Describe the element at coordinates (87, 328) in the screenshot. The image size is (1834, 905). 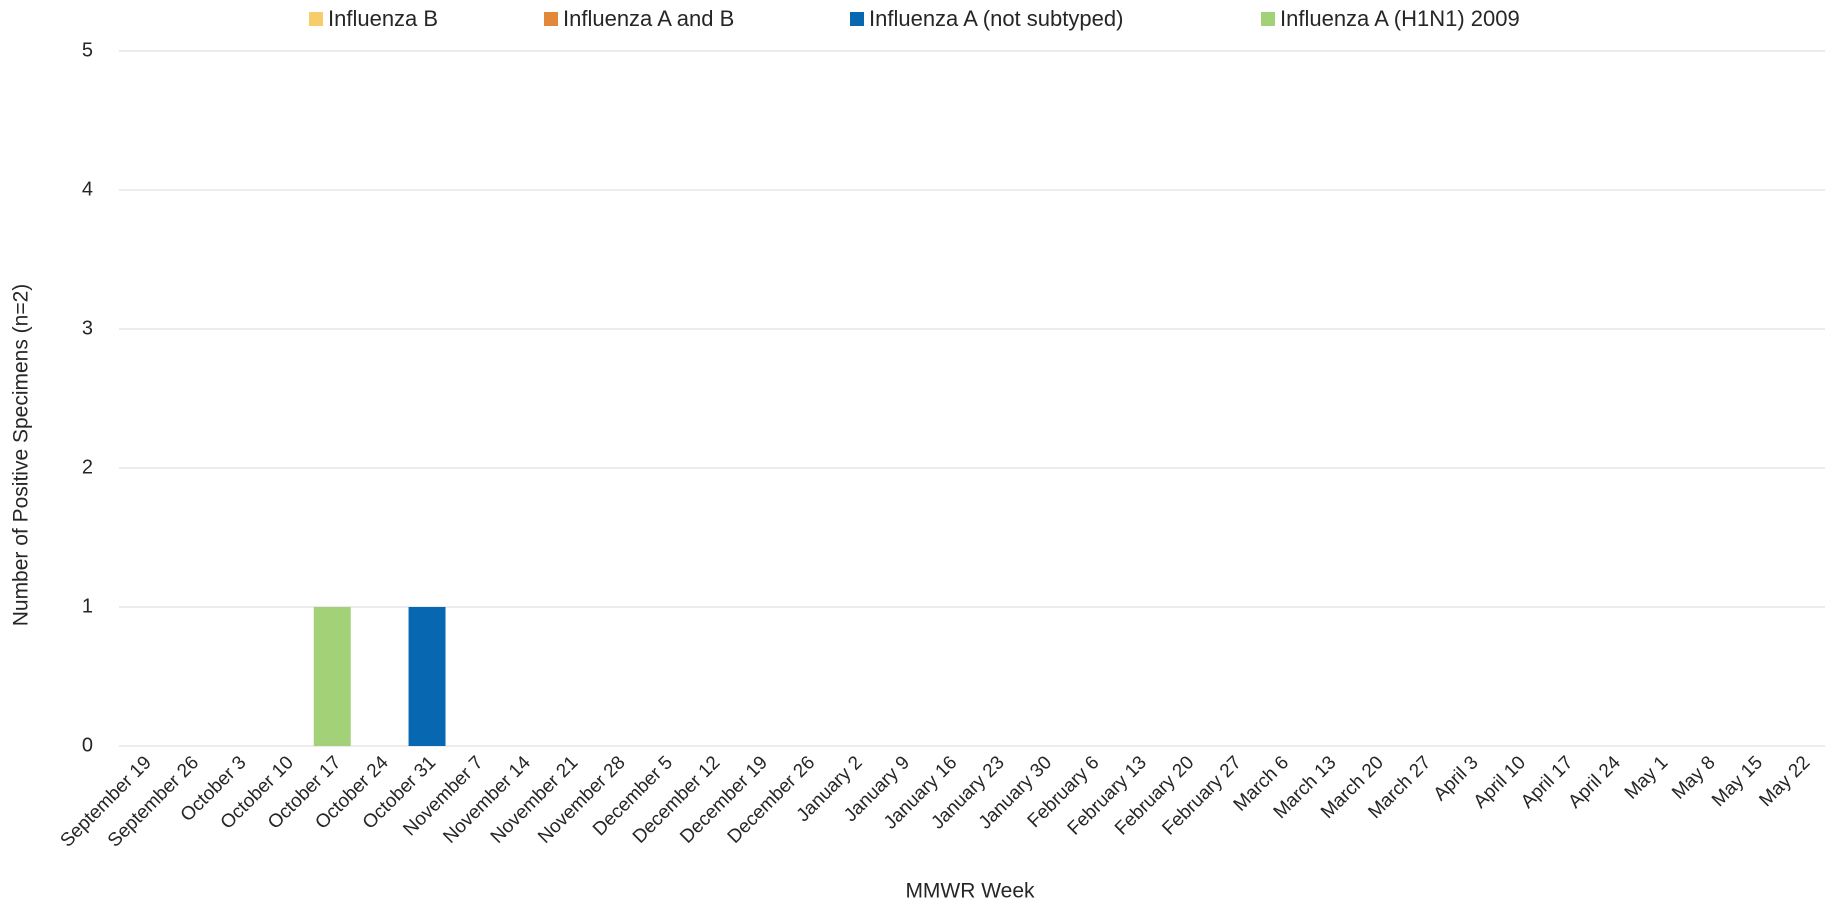
I see `y-tick-label: 3` at that location.